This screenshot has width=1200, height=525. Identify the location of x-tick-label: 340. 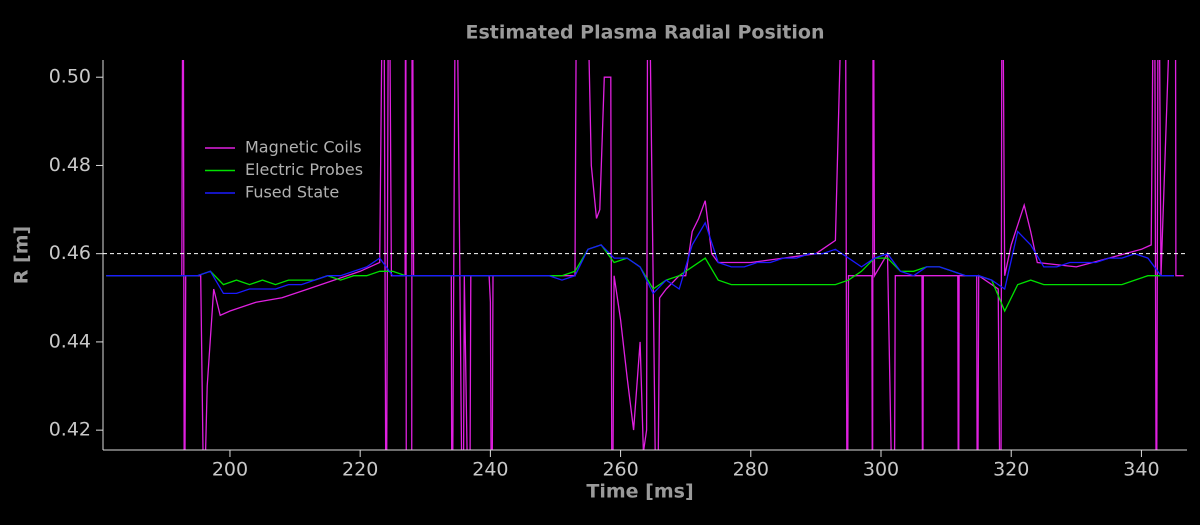
(1141, 470).